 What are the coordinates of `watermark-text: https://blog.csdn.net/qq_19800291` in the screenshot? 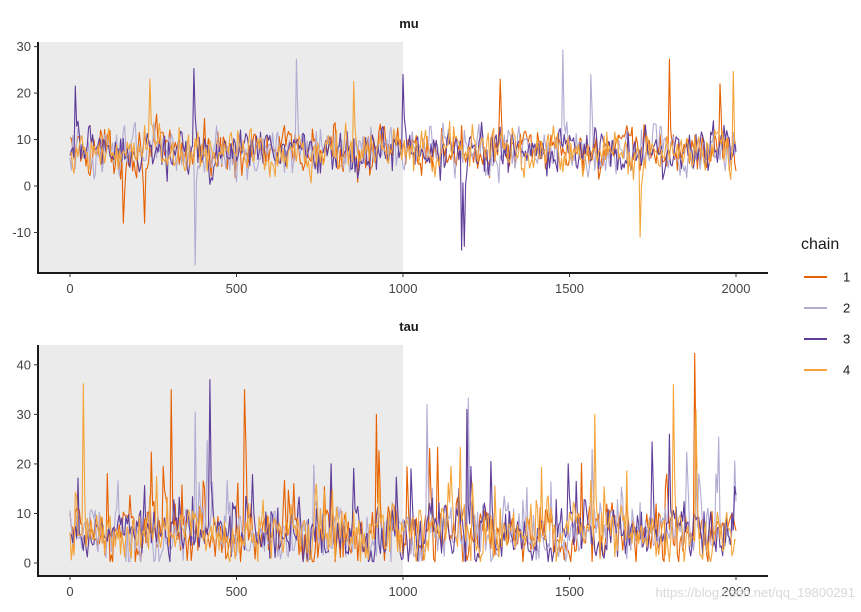 It's located at (756, 592).